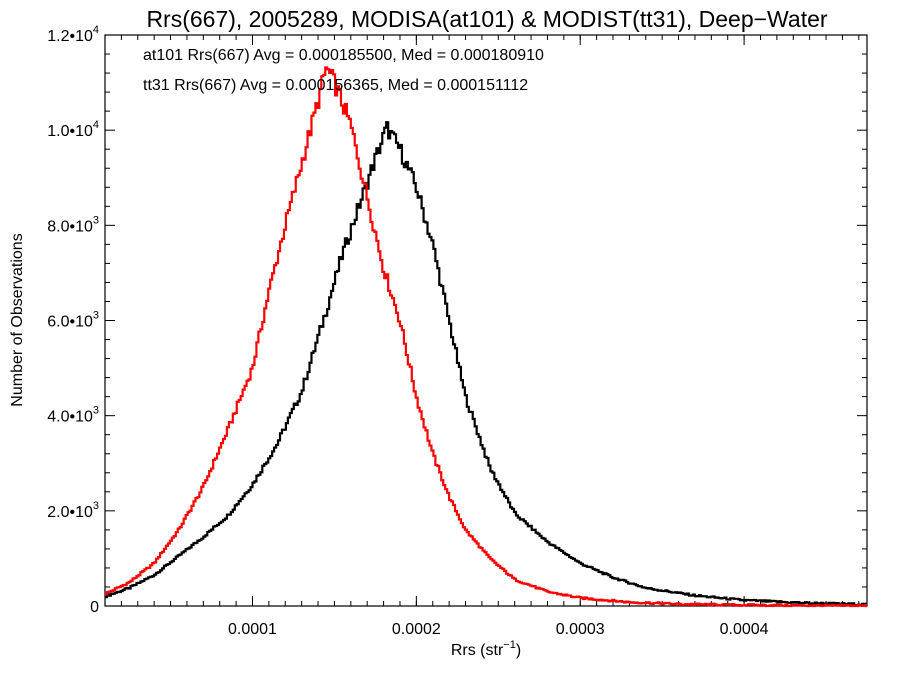  I want to click on y-axis-label: Number of Observations, so click(17, 319).